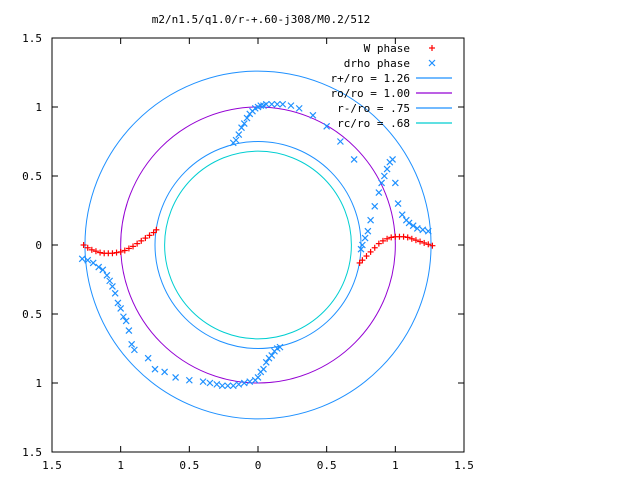 The image size is (640, 480). What do you see at coordinates (52, 465) in the screenshot?
I see `x-tick-label-0: 1.5` at bounding box center [52, 465].